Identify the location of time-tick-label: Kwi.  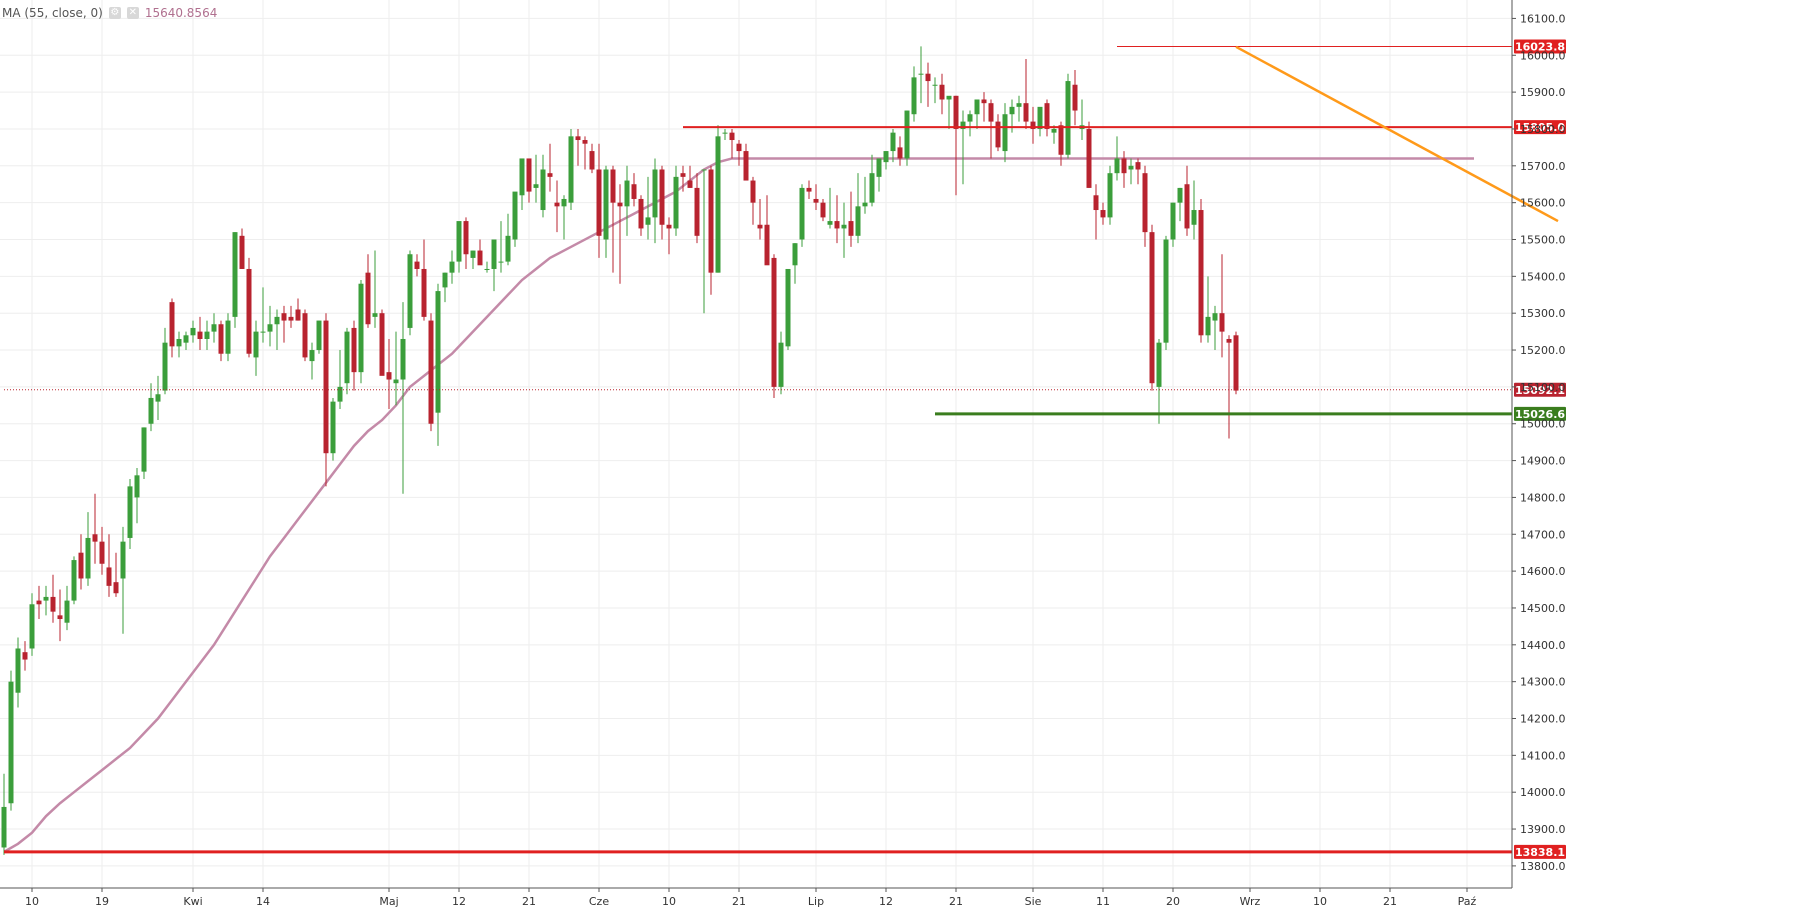
(192, 901).